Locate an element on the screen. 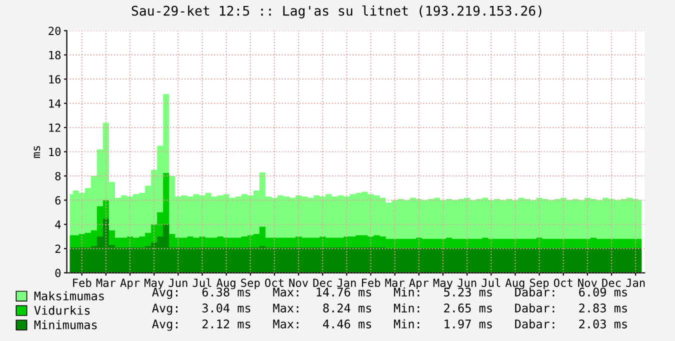 The width and height of the screenshot is (675, 341). y-tick-label: 2 is located at coordinates (57, 248).